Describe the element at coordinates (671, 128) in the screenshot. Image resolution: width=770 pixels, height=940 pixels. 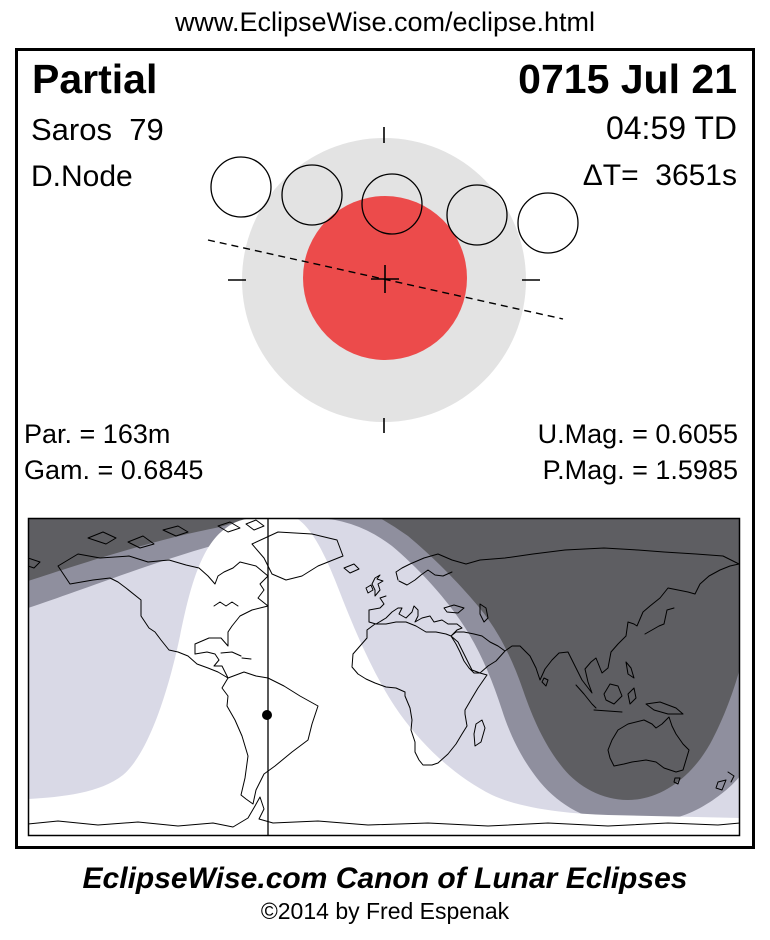
I see `eclipse-time-label: 04:59 TD` at that location.